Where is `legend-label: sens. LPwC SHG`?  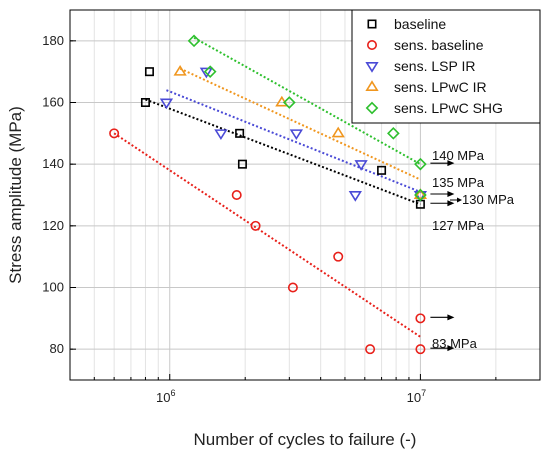
legend-label: sens. LPwC SHG is located at coordinates (448, 108).